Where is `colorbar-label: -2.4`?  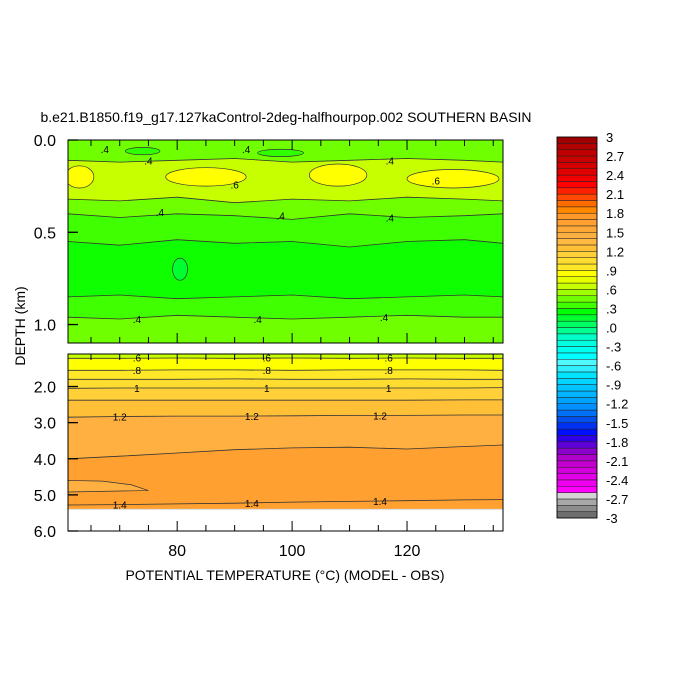 colorbar-label: -2.4 is located at coordinates (617, 480).